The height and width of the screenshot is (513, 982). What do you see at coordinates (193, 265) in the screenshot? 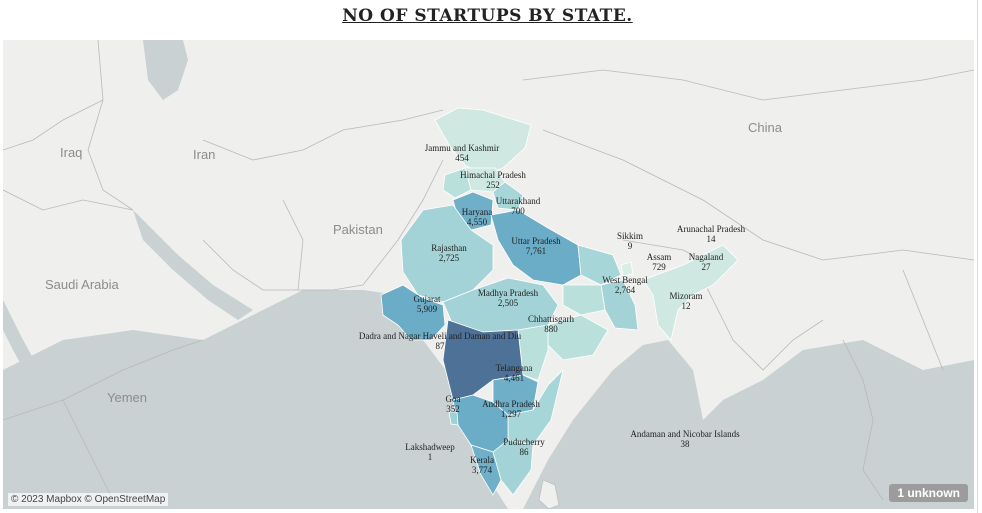
I see `persian-gulf` at bounding box center [193, 265].